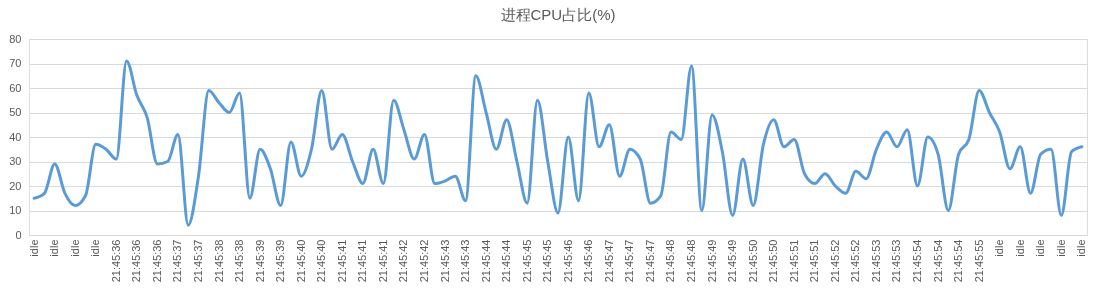 Image resolution: width=1105 pixels, height=288 pixels. Describe the element at coordinates (15, 161) in the screenshot. I see `y-tick-label: 30` at that location.